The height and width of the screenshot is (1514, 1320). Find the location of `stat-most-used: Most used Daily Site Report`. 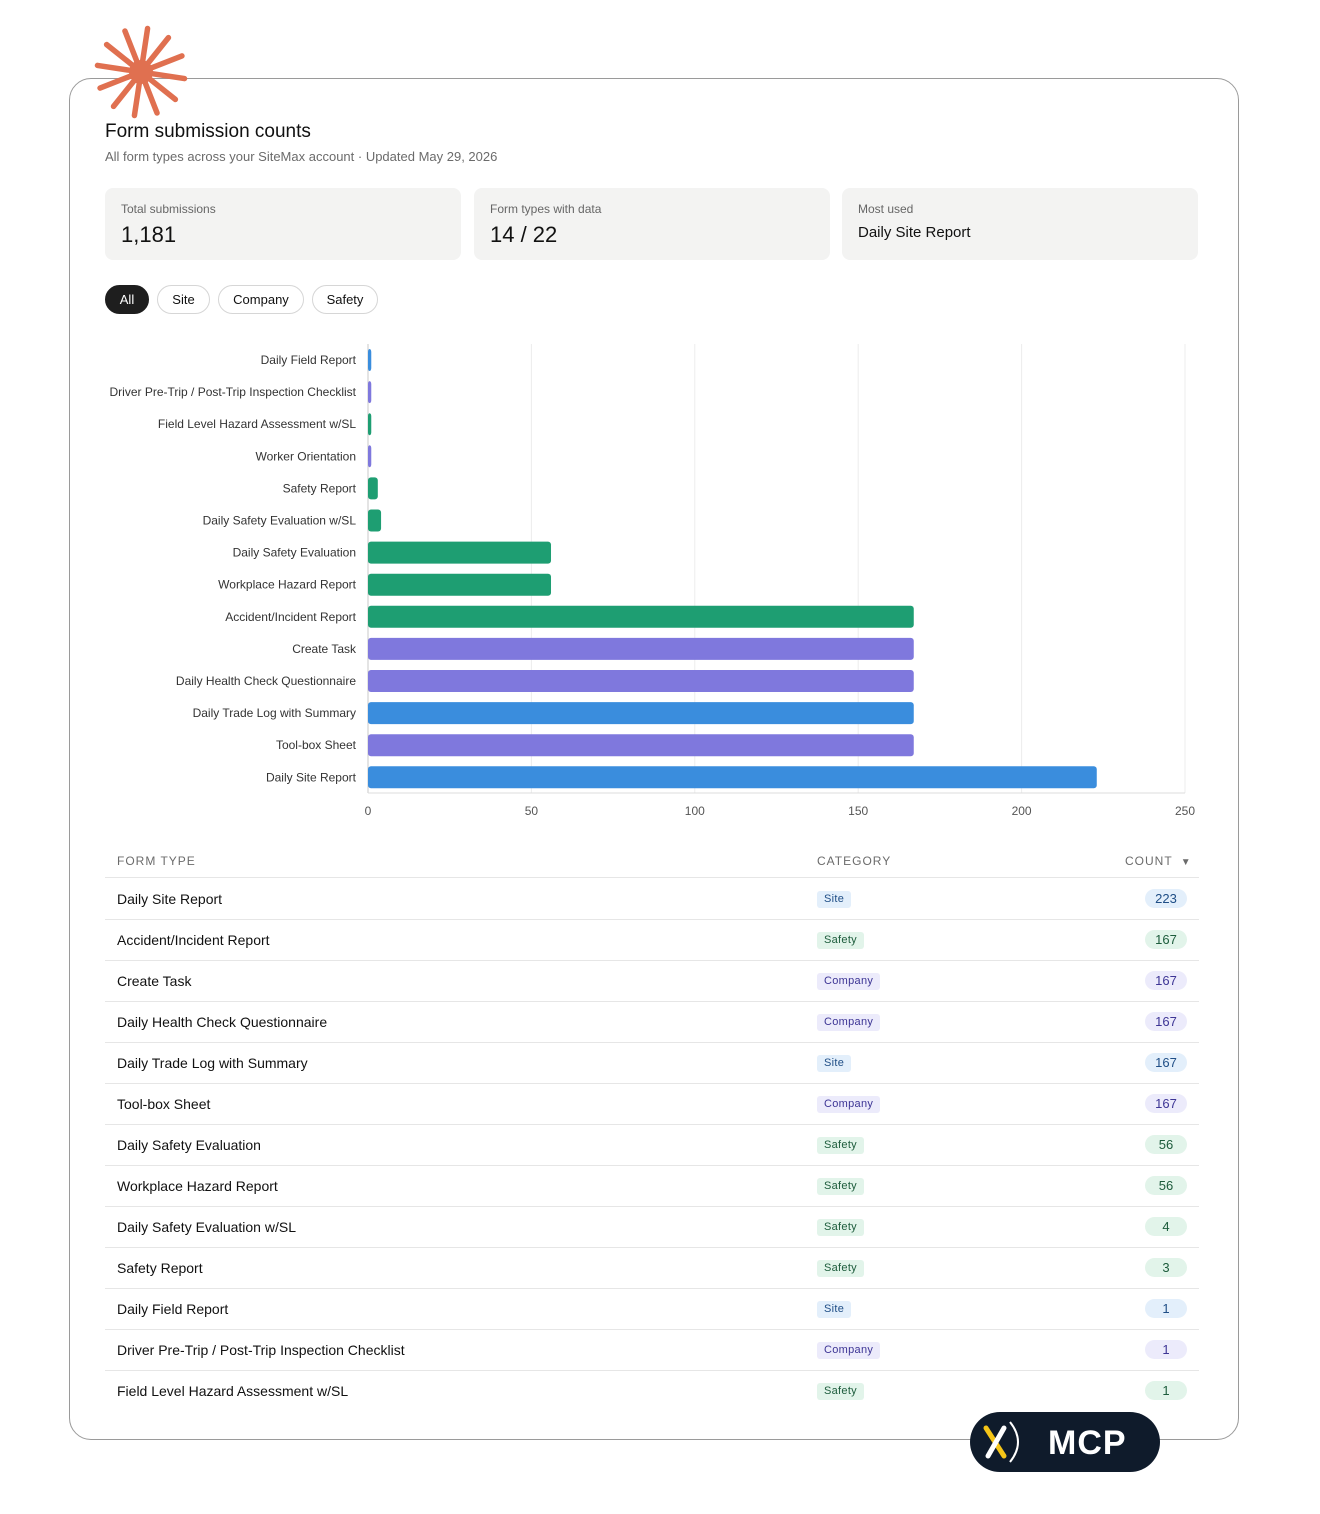

stat-most-used: Most used Daily Site Report is located at coordinates (1020, 224).